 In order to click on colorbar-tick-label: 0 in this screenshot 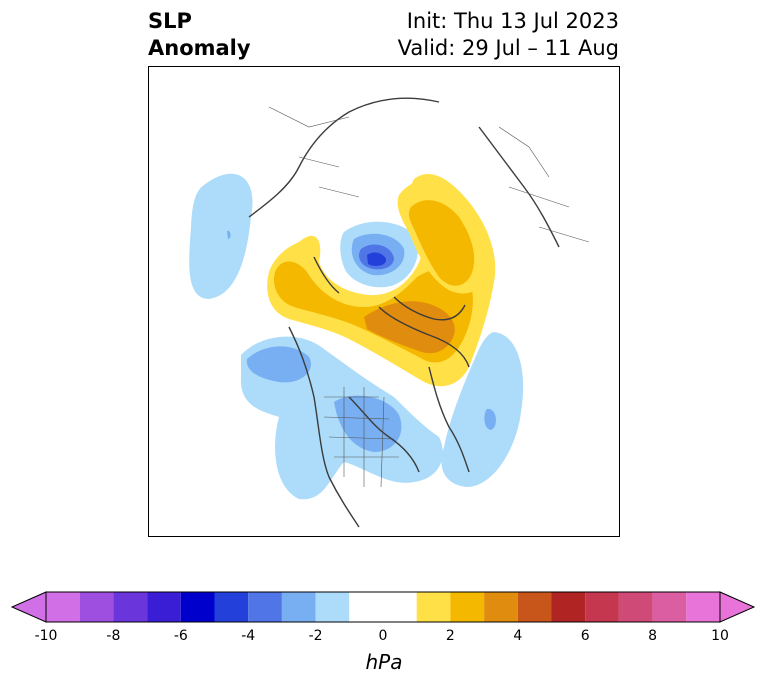, I will do `click(383, 636)`.